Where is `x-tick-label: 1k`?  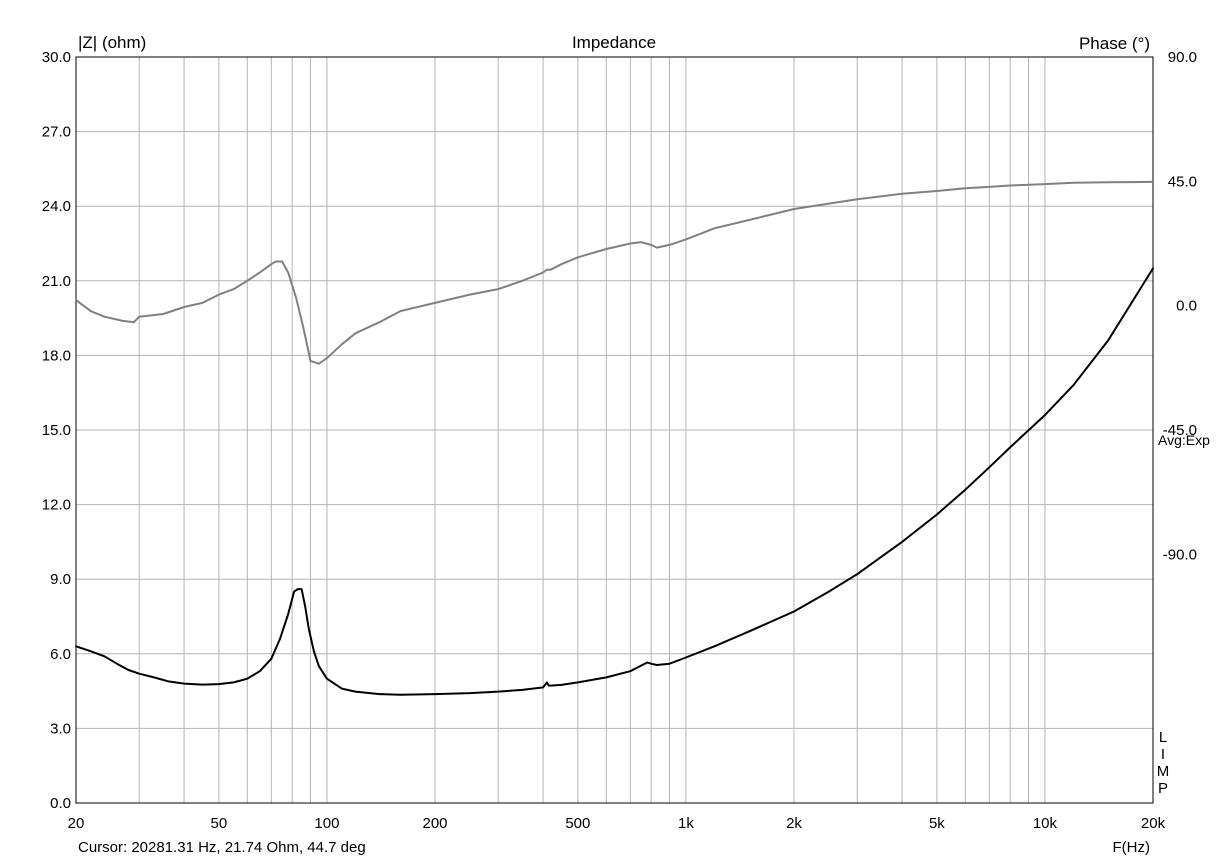
x-tick-label: 1k is located at coordinates (686, 823).